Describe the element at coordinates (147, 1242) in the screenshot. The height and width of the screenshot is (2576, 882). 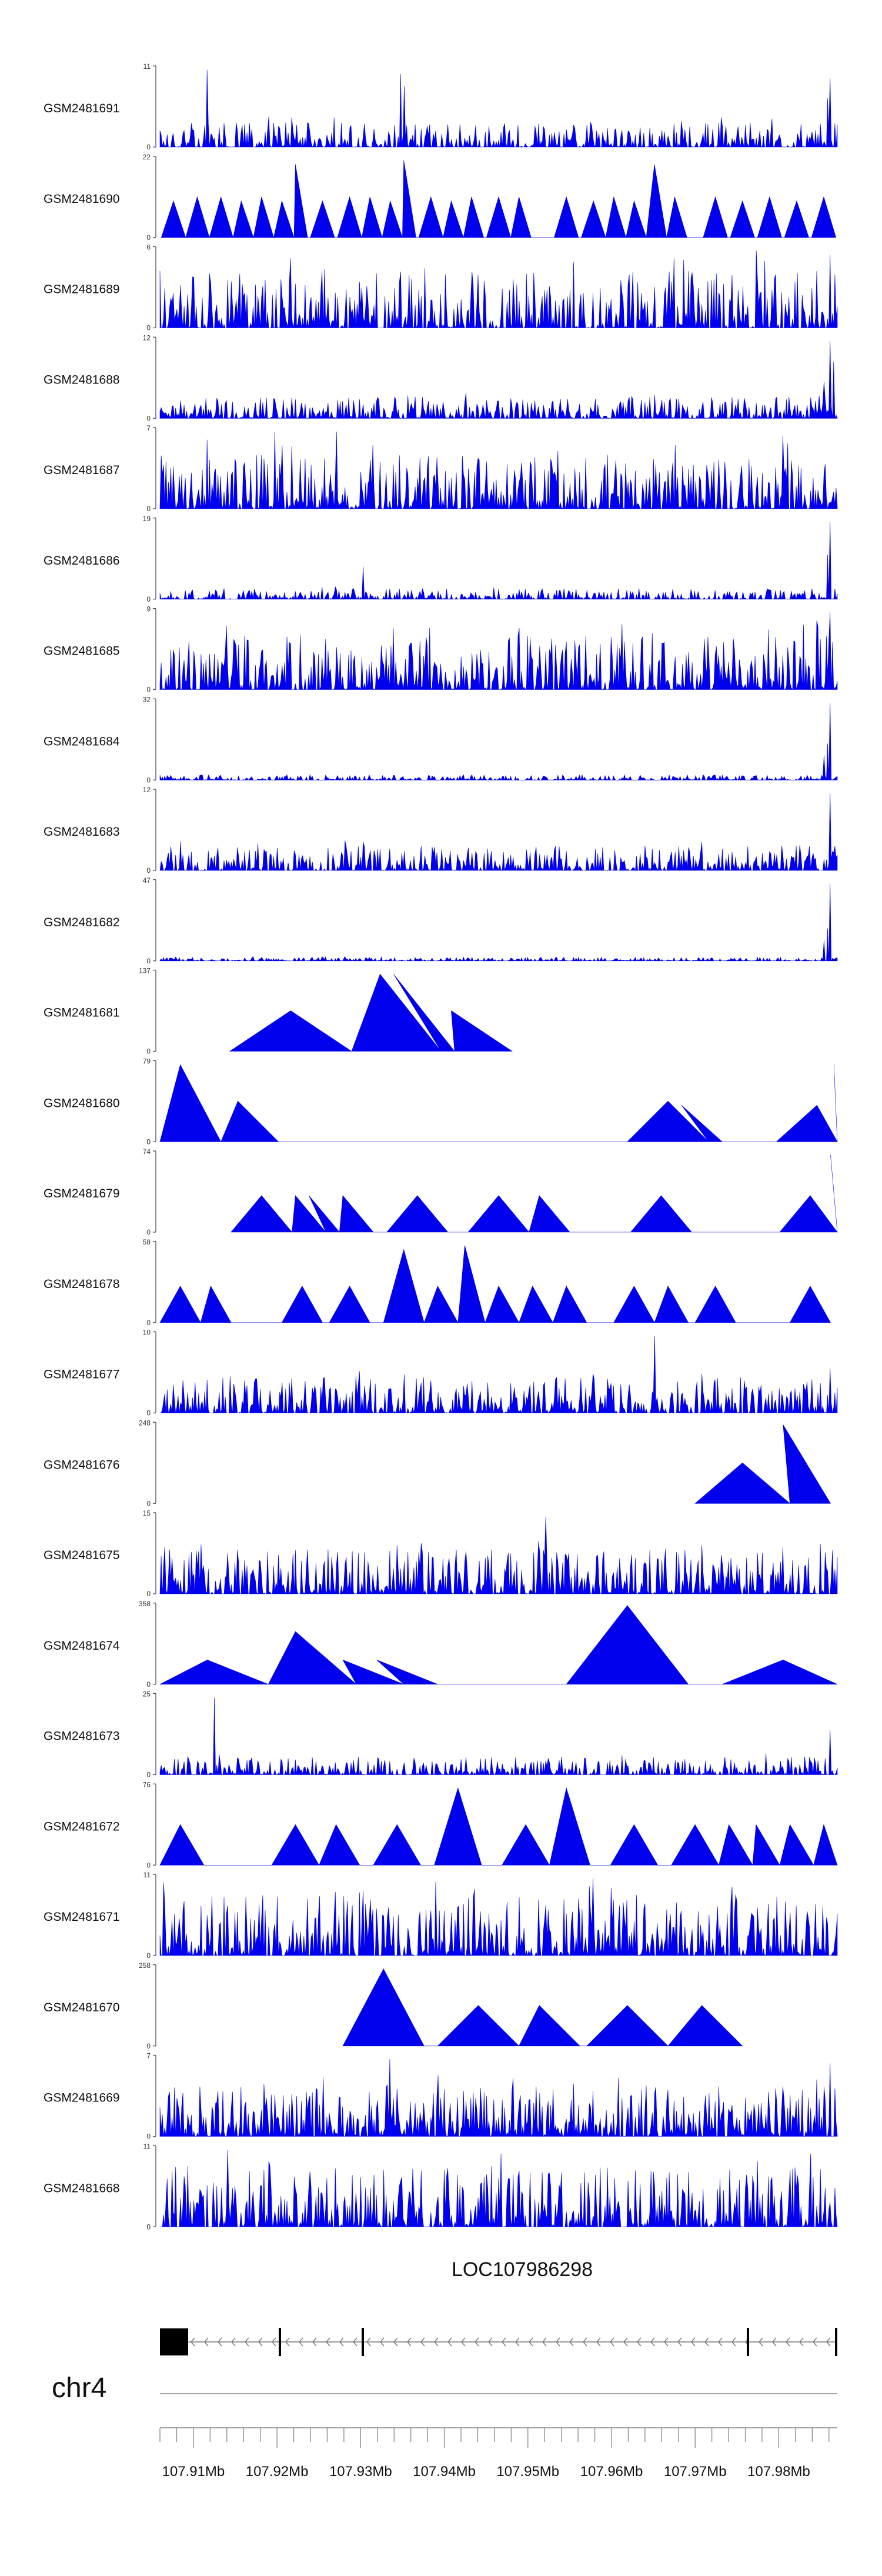
I see `y-max-label: 58` at that location.